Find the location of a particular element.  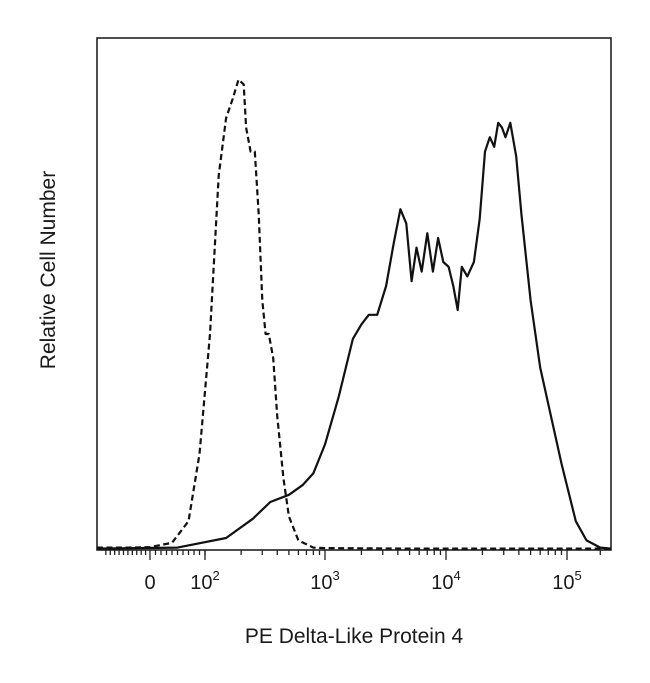

x-axis-title: PE Delta-Like Protein 4 is located at coordinates (354, 636).